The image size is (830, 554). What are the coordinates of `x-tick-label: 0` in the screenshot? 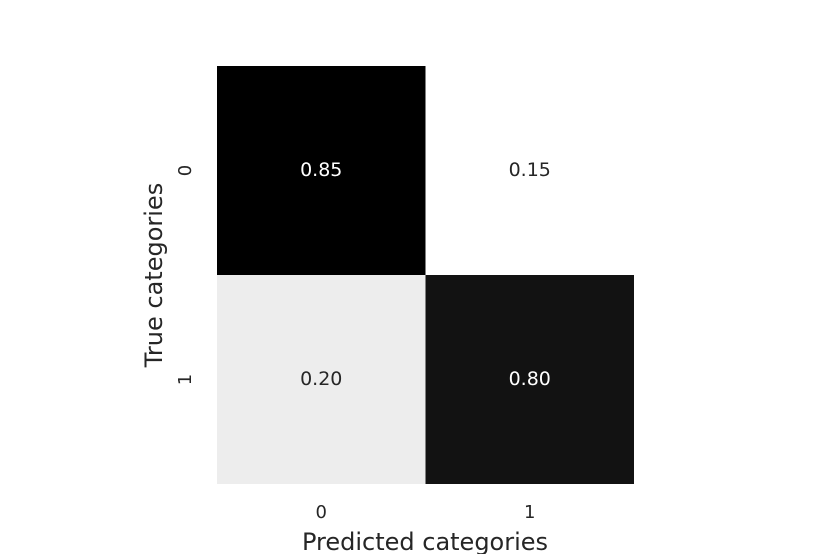 It's located at (321, 512).